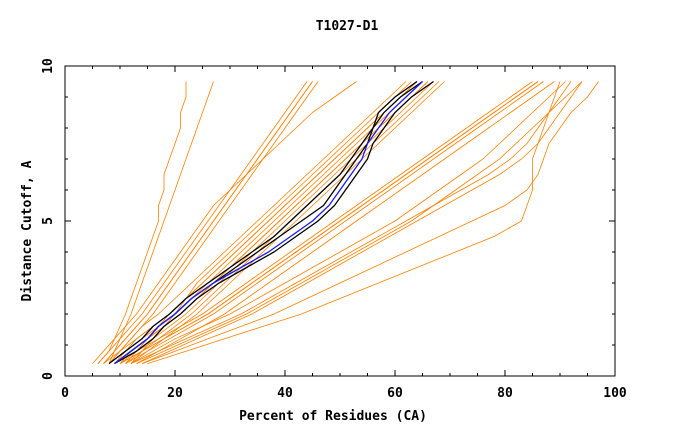 The height and width of the screenshot is (440, 680). I want to click on y-tick-label: 0, so click(48, 376).